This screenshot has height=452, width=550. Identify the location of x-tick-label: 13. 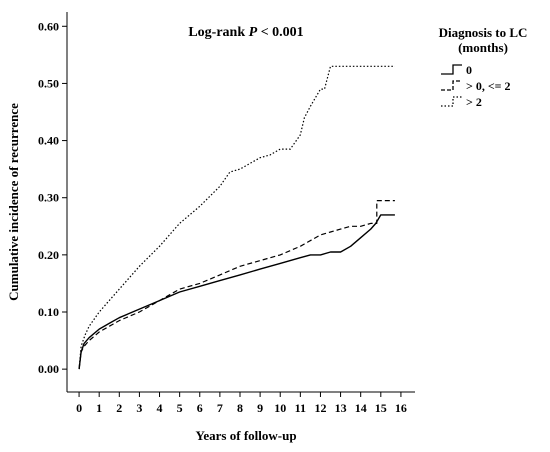
(341, 408).